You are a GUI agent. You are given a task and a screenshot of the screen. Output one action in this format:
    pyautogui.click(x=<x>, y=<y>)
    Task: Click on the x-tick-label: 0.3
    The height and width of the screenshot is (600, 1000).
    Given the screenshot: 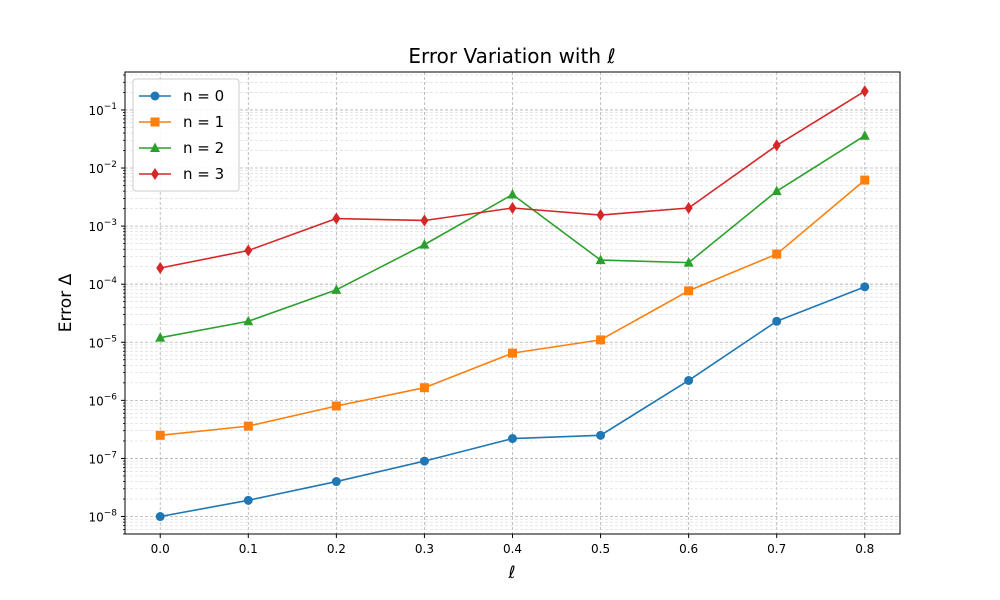 What is the action you would take?
    pyautogui.click(x=424, y=549)
    